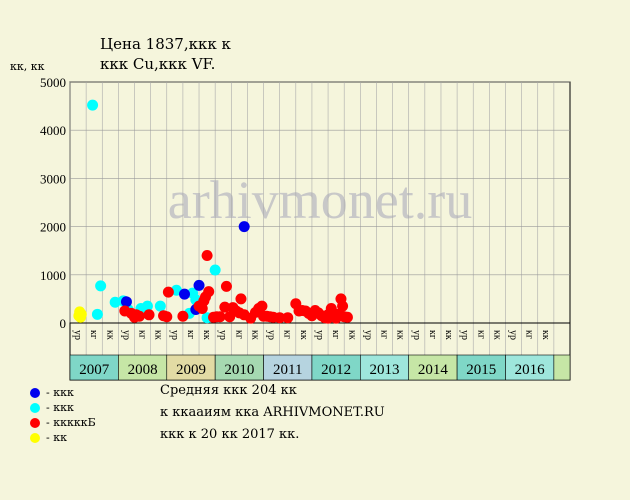  I want to click on year-tick-label: 2016, so click(530, 370).